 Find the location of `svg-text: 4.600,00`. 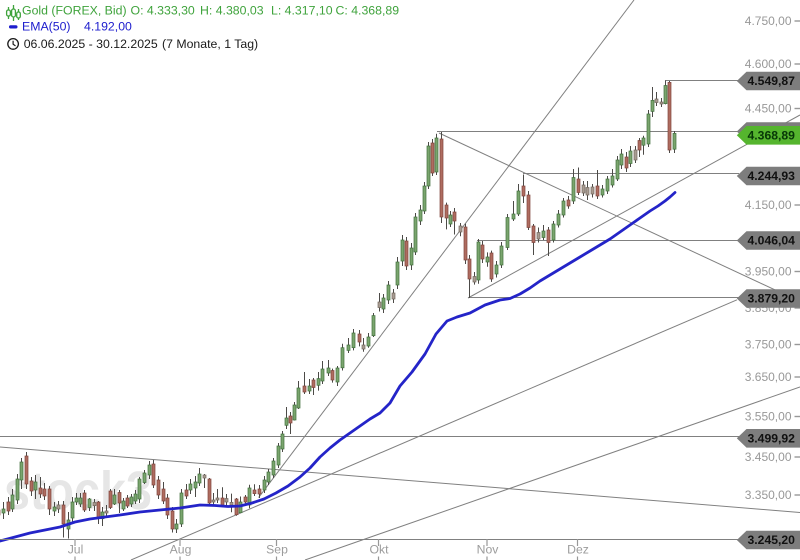

svg-text: 4.600,00 is located at coordinates (768, 64).